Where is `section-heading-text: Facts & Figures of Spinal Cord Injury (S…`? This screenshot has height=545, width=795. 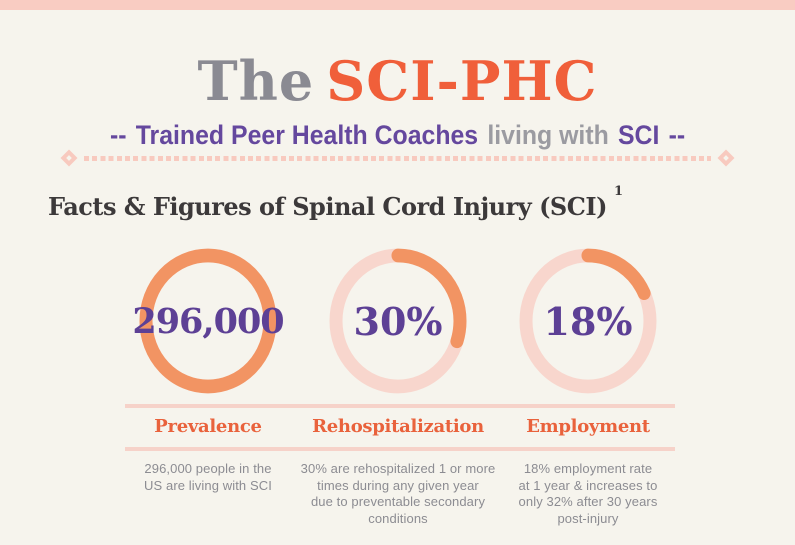
section-heading-text: Facts & Figures of Spinal Cord Injury (S… is located at coordinates (327, 206).